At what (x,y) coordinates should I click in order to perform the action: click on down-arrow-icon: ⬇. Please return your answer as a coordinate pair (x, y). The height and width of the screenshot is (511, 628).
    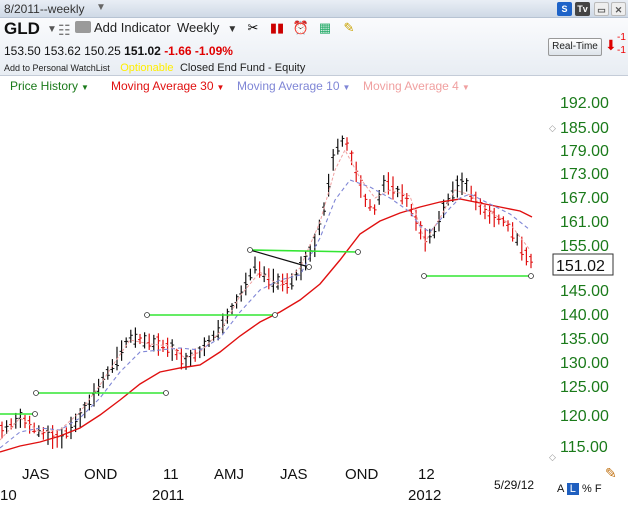
    Looking at the image, I should click on (611, 45).